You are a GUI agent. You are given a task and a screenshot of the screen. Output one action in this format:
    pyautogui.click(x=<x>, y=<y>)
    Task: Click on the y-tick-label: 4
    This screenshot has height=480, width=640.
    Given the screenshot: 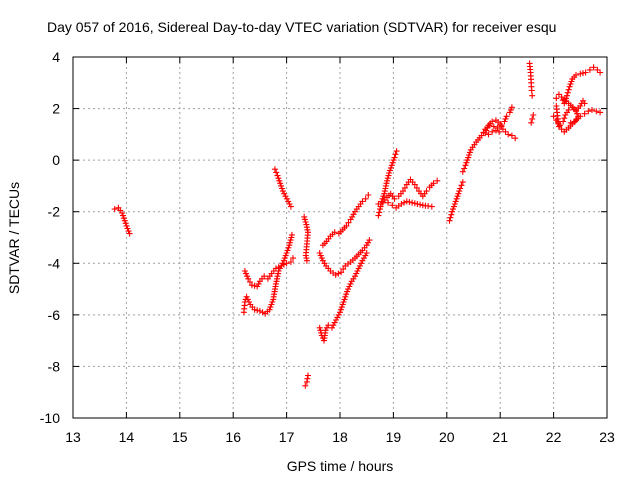 What is the action you would take?
    pyautogui.click(x=56, y=57)
    